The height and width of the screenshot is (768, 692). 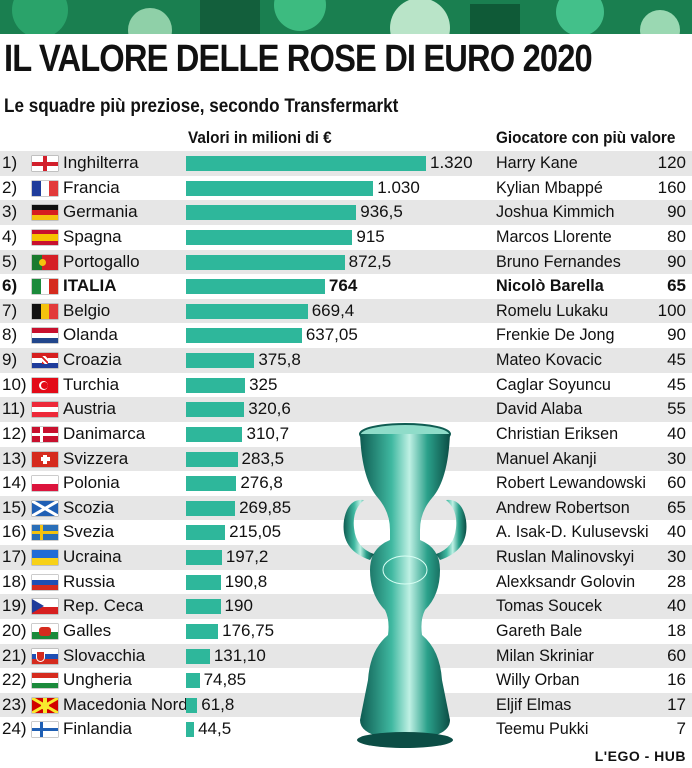 I want to click on team-name: ITALIA, so click(x=90, y=286).